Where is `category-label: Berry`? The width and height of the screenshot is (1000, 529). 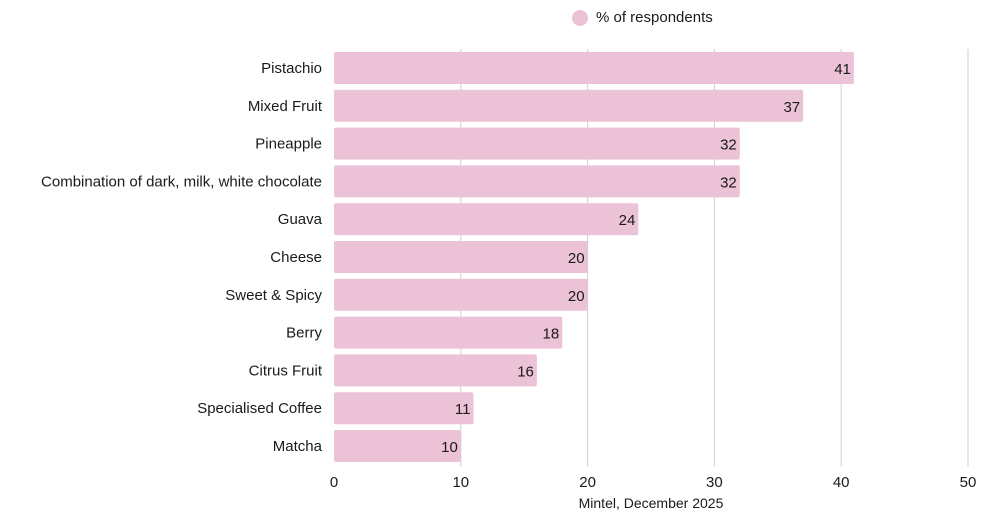 category-label: Berry is located at coordinates (304, 333).